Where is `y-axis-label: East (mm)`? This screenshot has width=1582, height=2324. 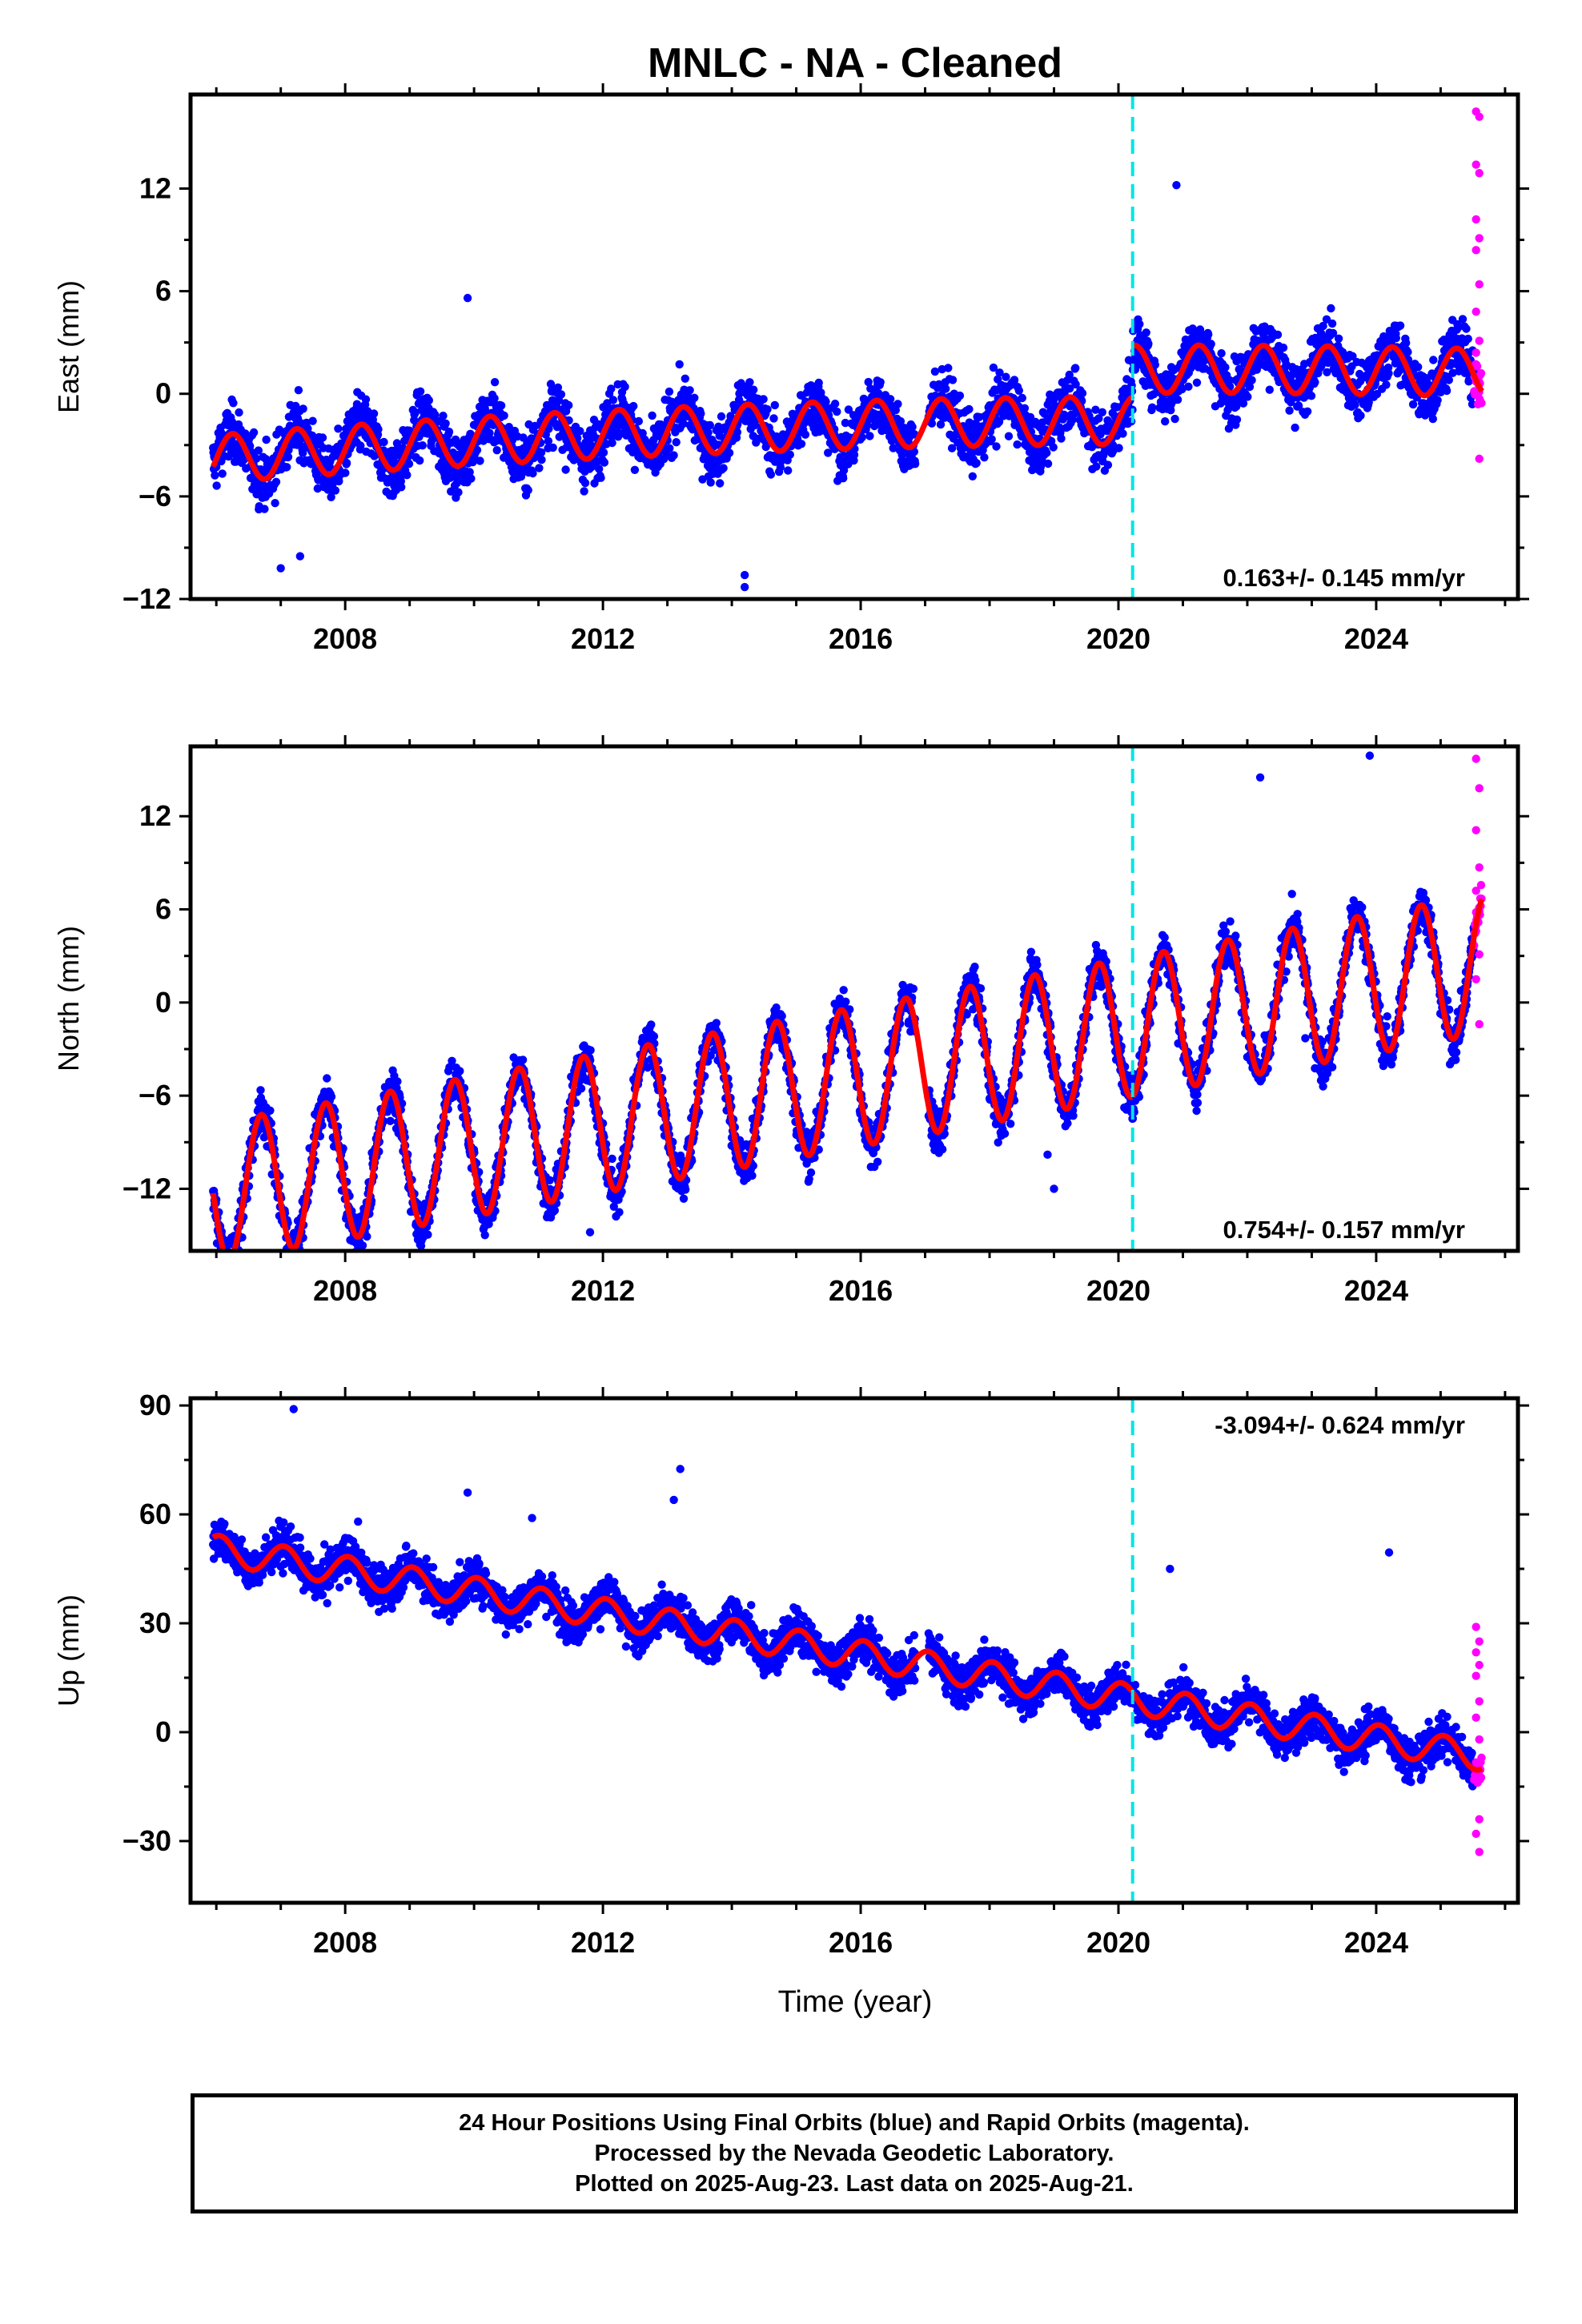 y-axis-label: East (mm) is located at coordinates (69, 346).